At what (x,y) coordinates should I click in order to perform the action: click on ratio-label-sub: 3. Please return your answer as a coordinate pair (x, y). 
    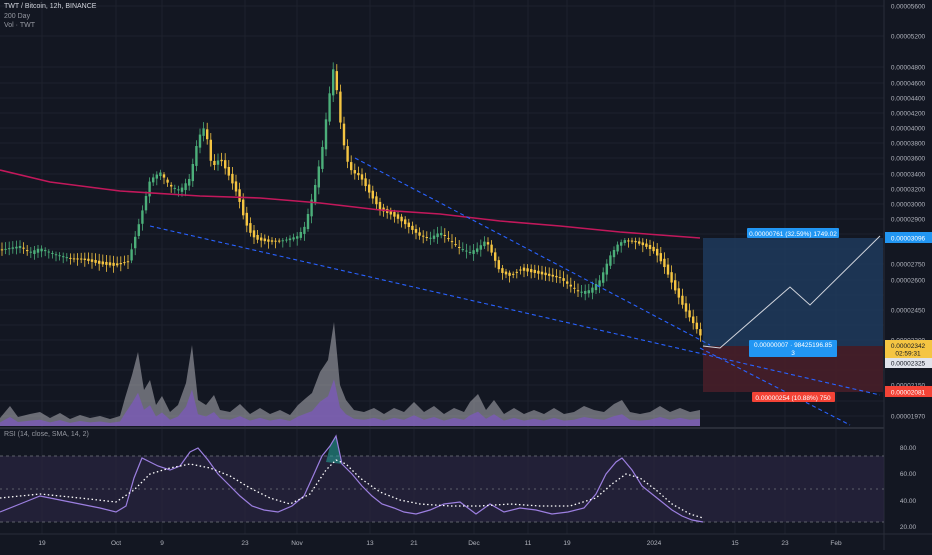
    Looking at the image, I should click on (793, 353).